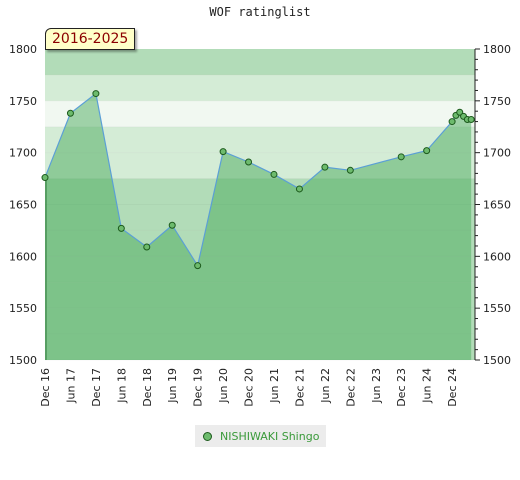  I want to click on y-axis-right-labels: 1500 1550 1600 1650 1700 1750 1800, so click(497, 205).